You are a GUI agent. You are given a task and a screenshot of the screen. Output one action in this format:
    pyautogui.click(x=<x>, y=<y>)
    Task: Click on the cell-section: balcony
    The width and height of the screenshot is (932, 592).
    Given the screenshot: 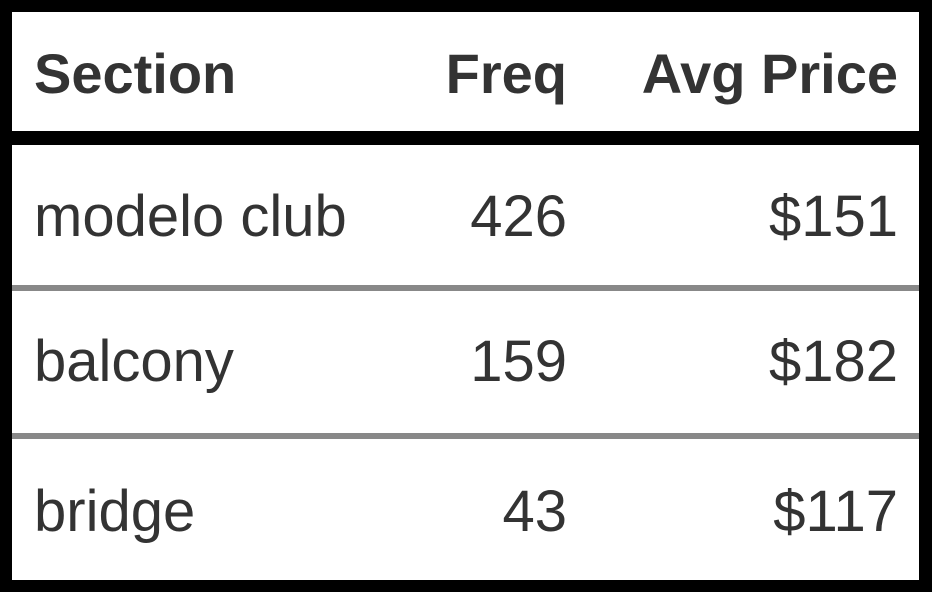 What is the action you would take?
    pyautogui.click(x=134, y=361)
    